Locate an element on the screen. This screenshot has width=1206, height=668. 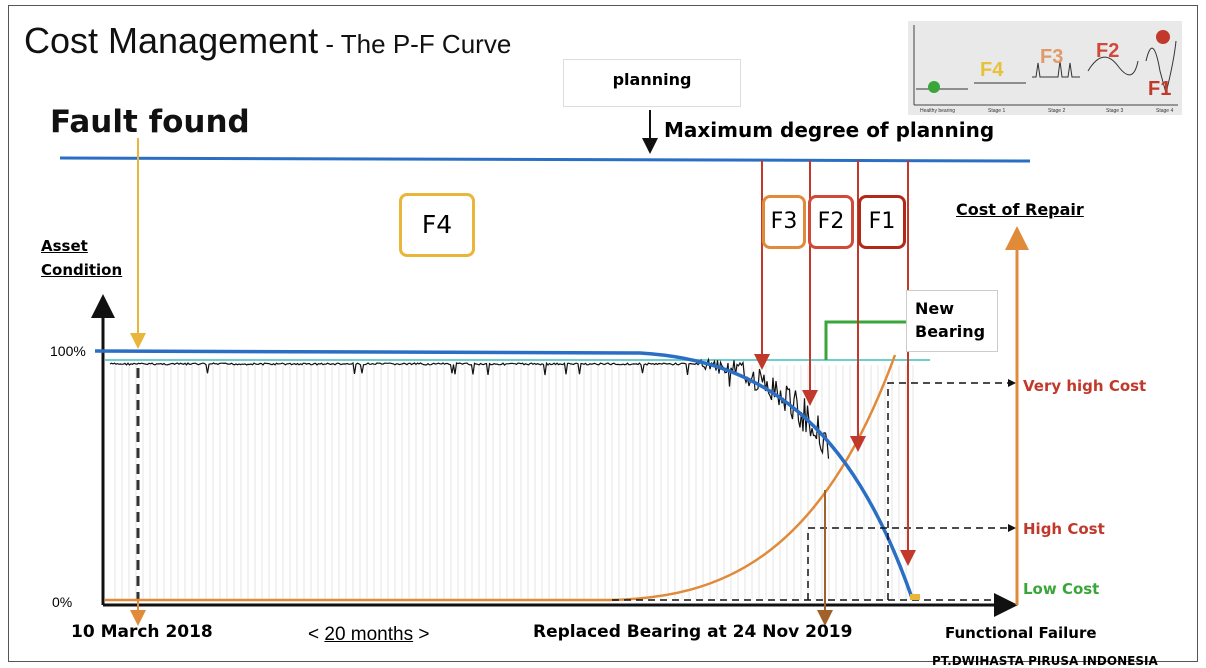
fault-found-label: Fault found is located at coordinates (150, 122).